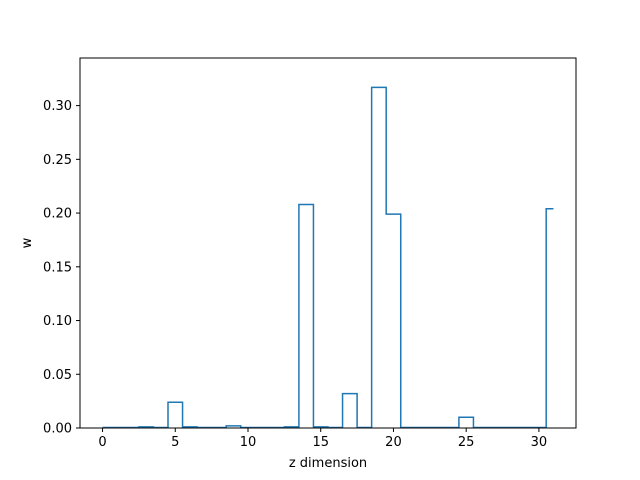 The height and width of the screenshot is (480, 640). Describe the element at coordinates (57, 321) in the screenshot. I see `y-tick-label: 0.10` at that location.